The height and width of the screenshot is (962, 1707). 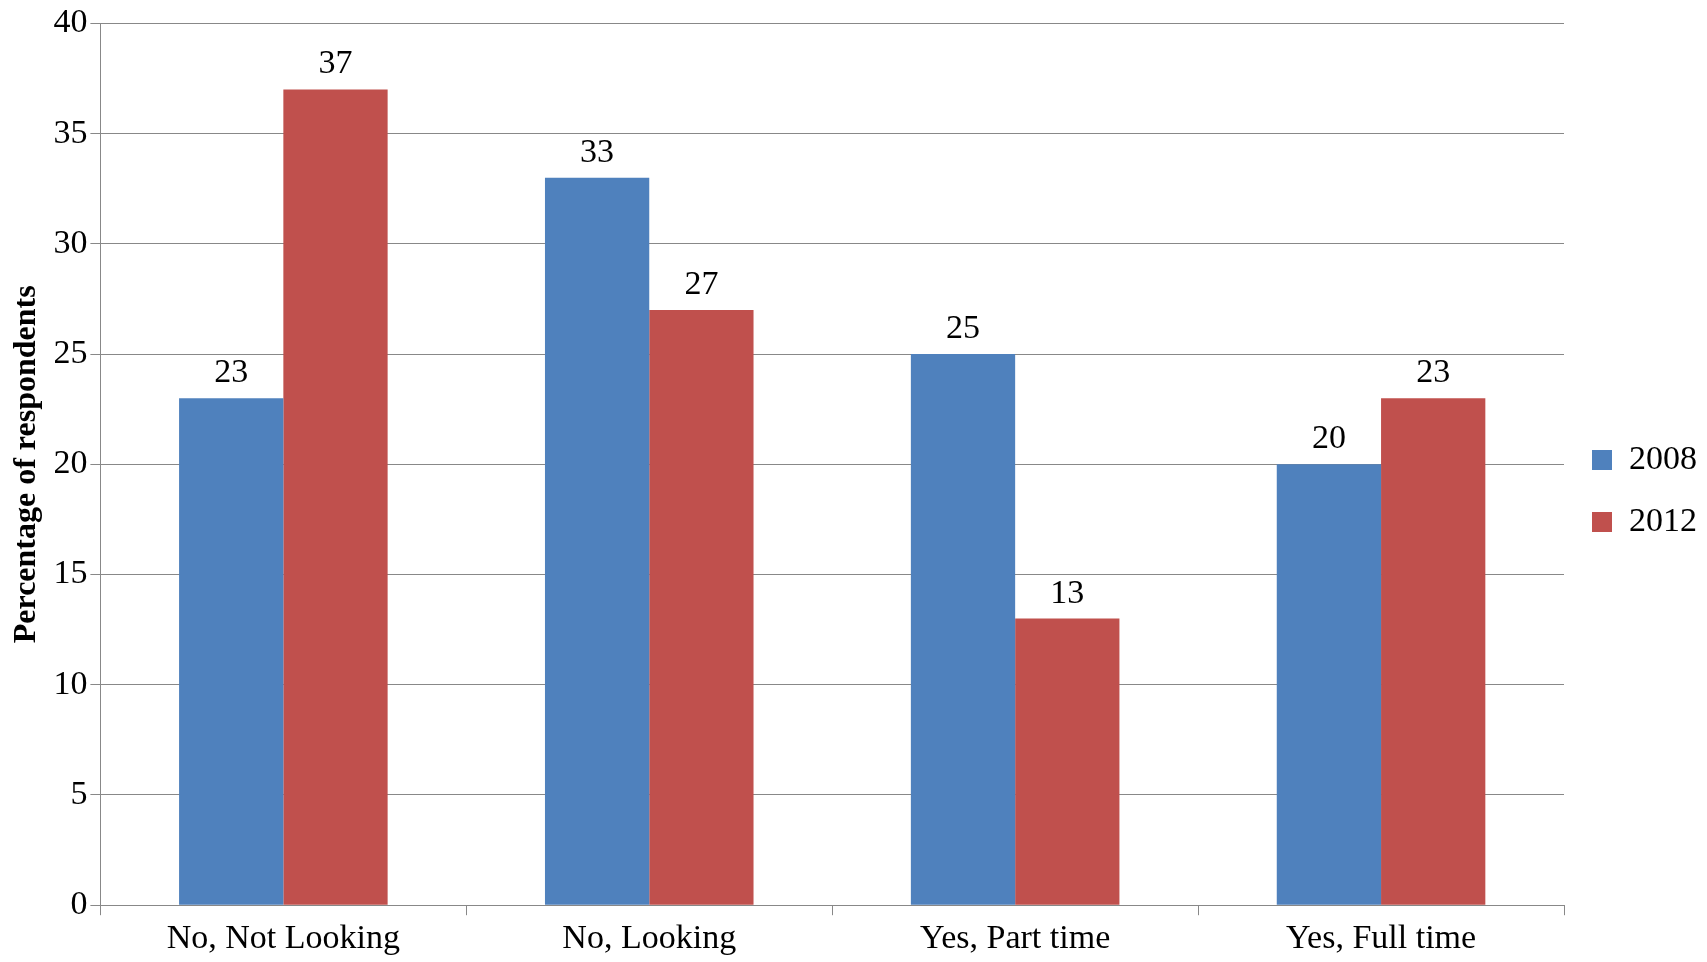 What do you see at coordinates (1067, 591) in the screenshot?
I see `data-label: 13` at bounding box center [1067, 591].